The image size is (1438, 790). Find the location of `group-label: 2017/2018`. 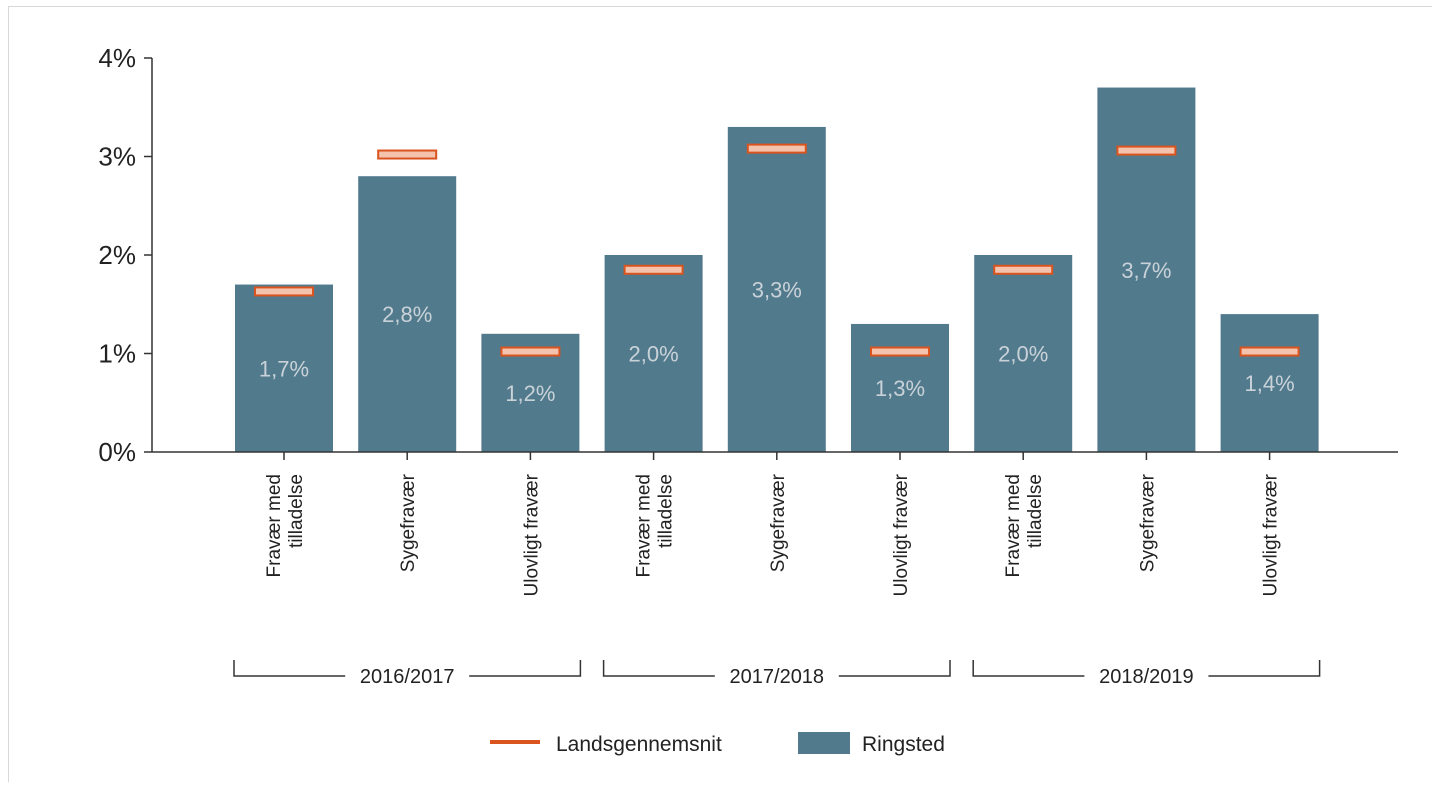

group-label: 2017/2018 is located at coordinates (777, 677).